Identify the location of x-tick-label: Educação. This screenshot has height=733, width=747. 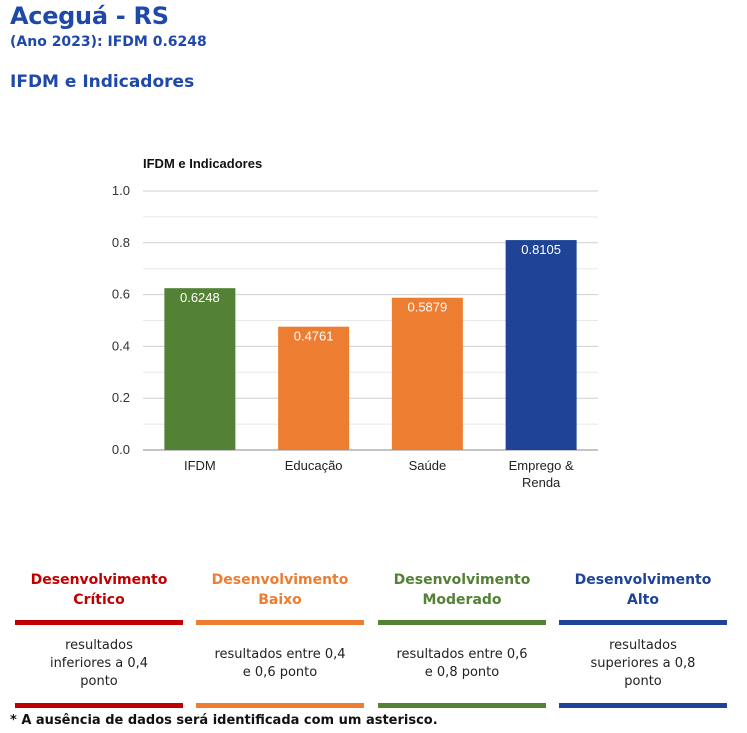
(314, 465).